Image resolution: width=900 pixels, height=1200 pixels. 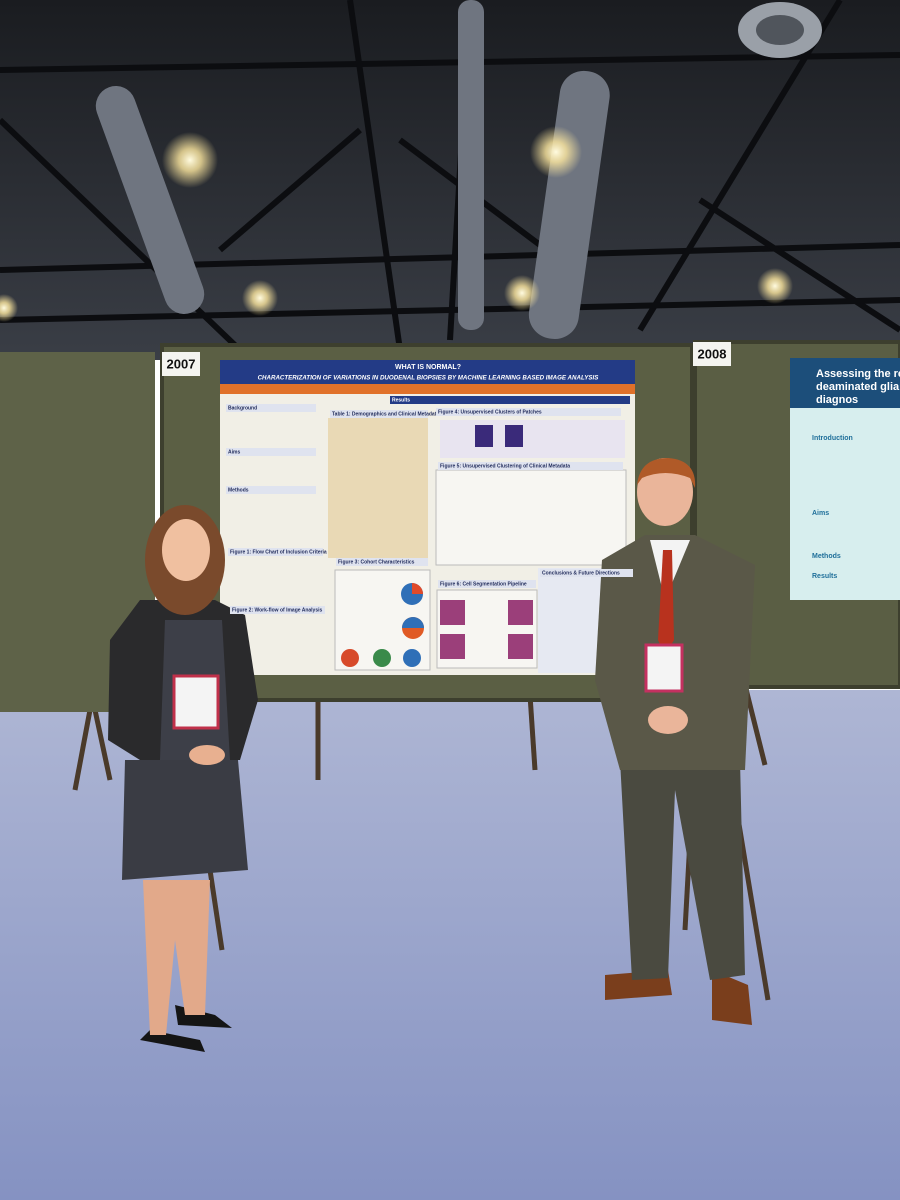 What do you see at coordinates (820, 513) in the screenshot?
I see `right-poster-heading: Aims` at bounding box center [820, 513].